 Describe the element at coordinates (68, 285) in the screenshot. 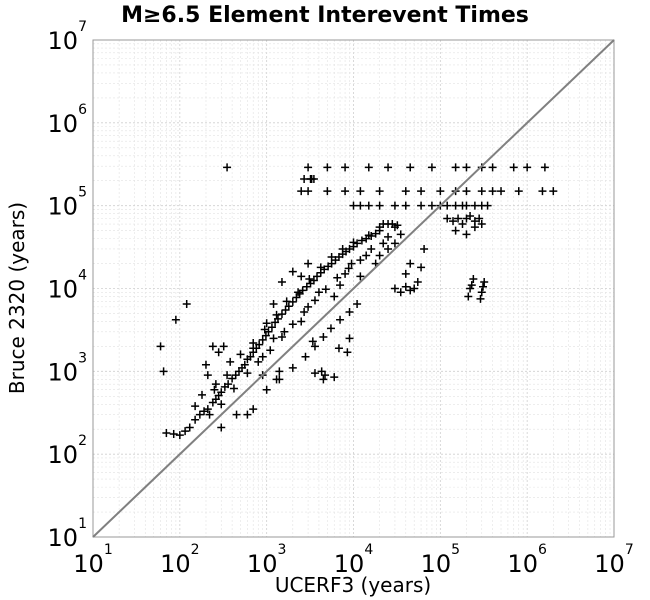

I see `y-axis-tick-labels: 10¹ 10² 10³ 10⁴ 10⁵ 10⁶ 10⁷` at that location.